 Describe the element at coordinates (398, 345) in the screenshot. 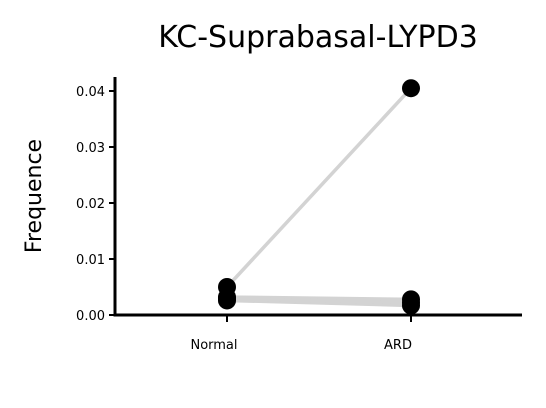

I see `x-tick-label: ARD` at that location.